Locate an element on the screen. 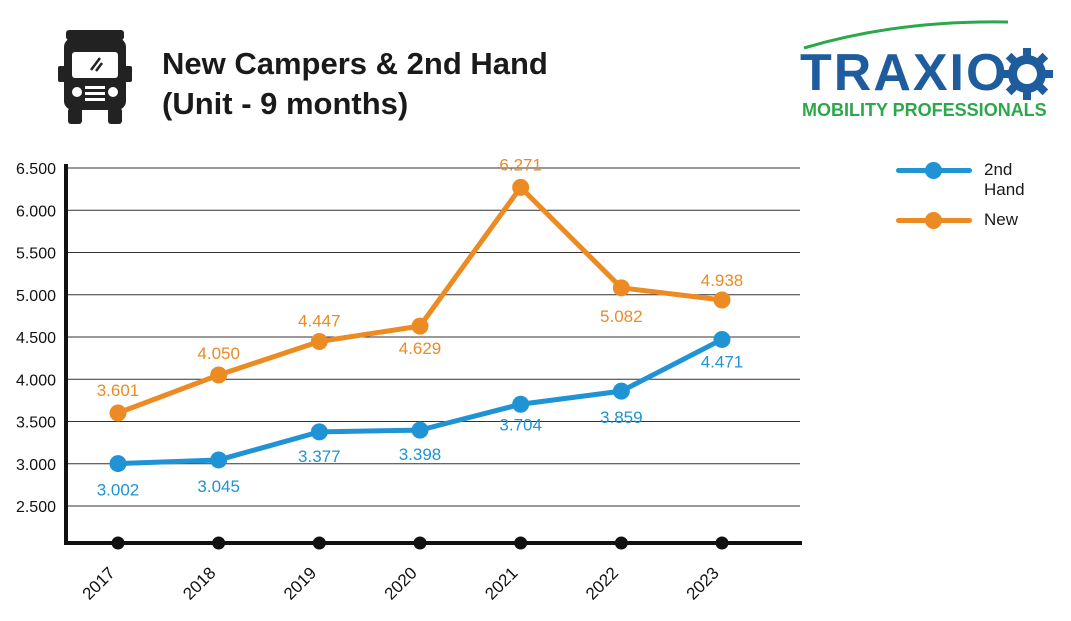  data-label: 5.082 is located at coordinates (621, 316).